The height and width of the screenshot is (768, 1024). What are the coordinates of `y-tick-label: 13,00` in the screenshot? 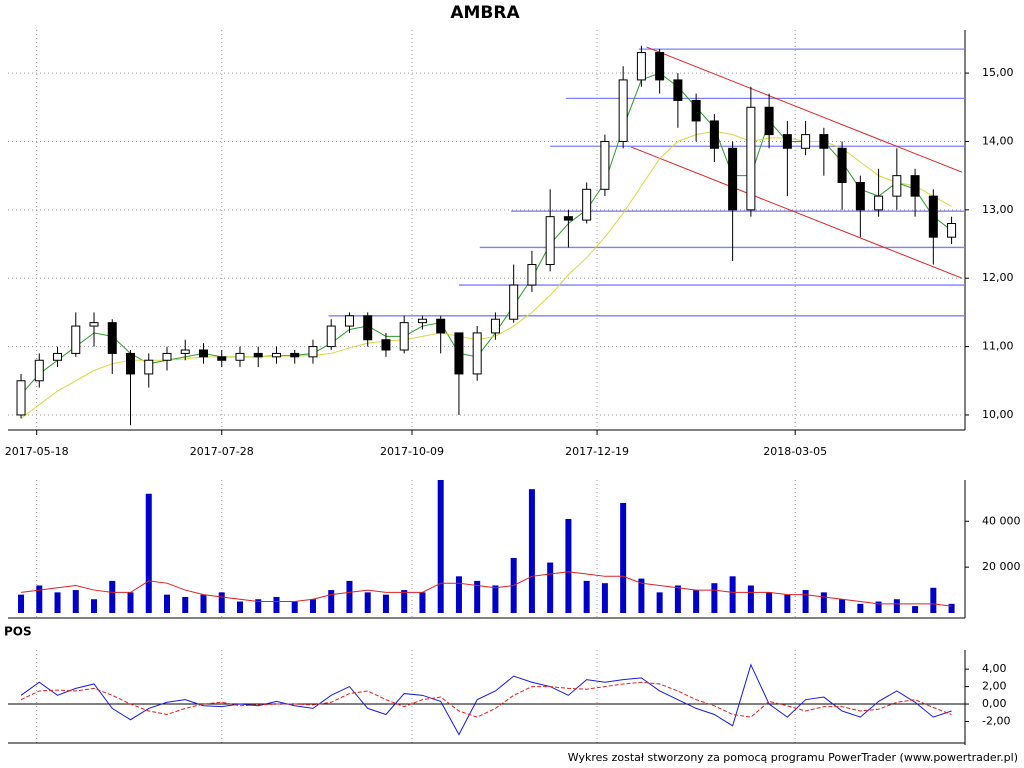 It's located at (998, 209).